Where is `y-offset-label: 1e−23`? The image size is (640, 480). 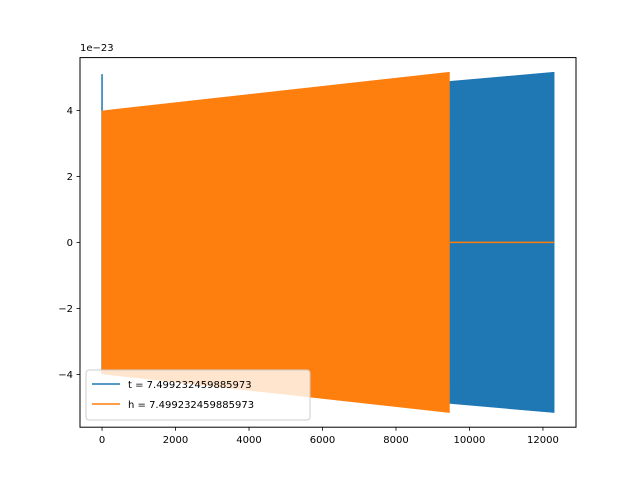 y-offset-label: 1e−23 is located at coordinates (97, 48).